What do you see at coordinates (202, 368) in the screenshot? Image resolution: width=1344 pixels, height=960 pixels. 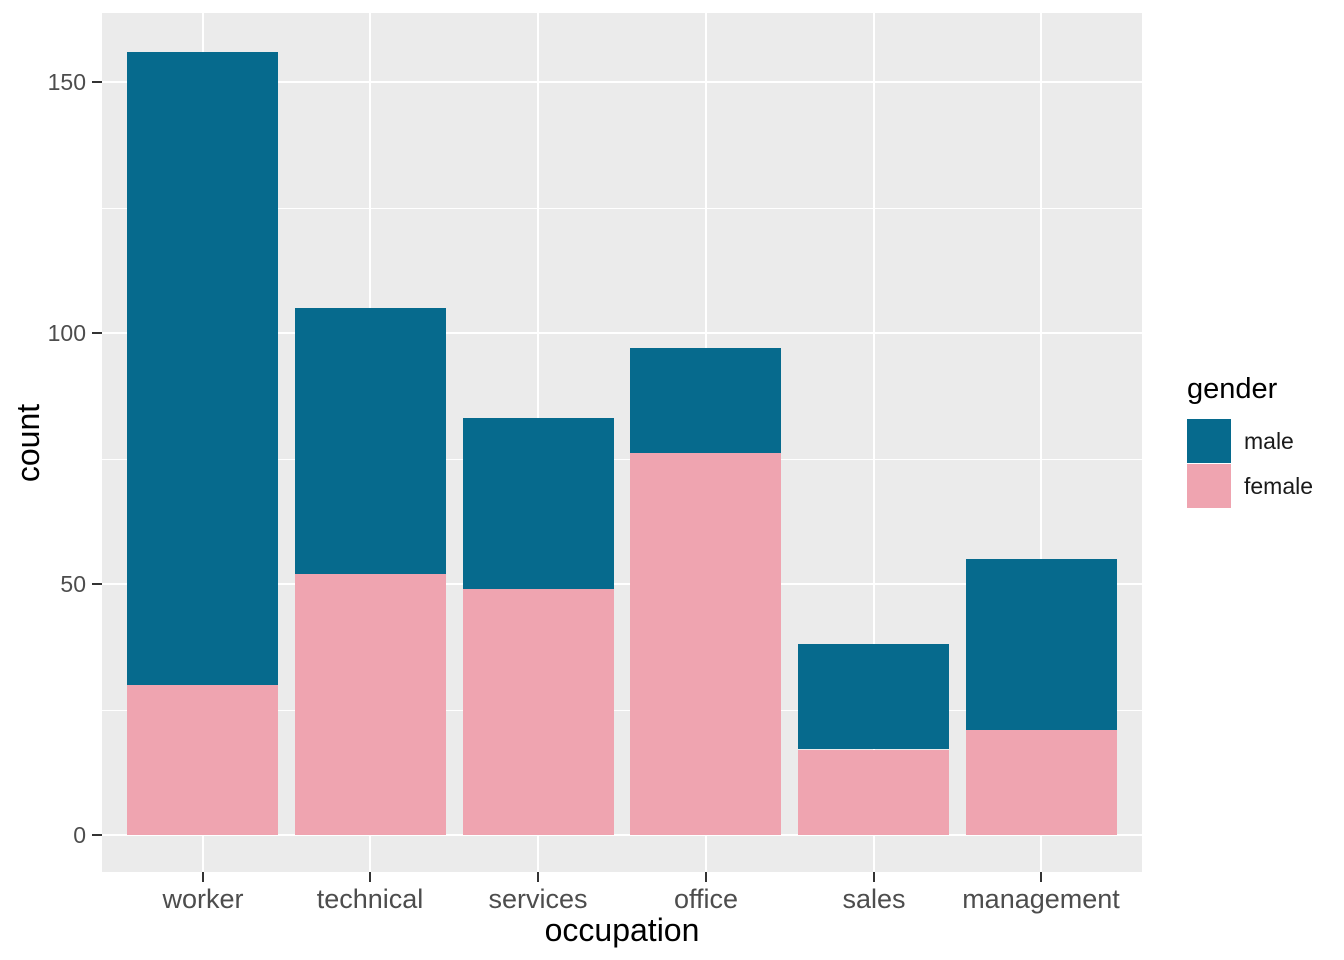 I see `bar-segment-worker-male` at bounding box center [202, 368].